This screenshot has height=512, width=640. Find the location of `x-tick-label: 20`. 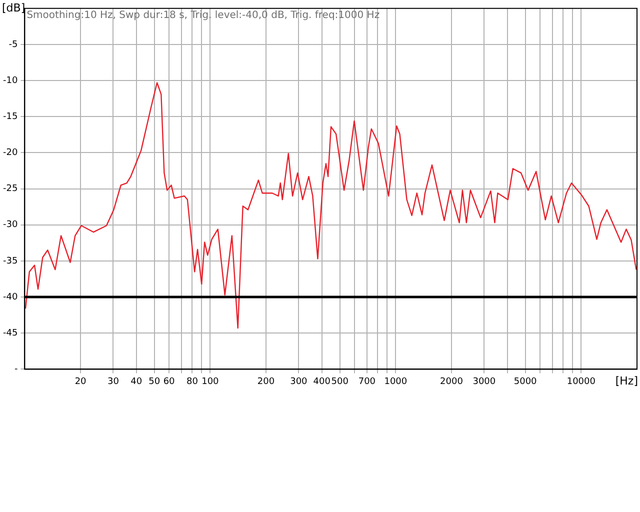

x-tick-label: 20 is located at coordinates (80, 381).